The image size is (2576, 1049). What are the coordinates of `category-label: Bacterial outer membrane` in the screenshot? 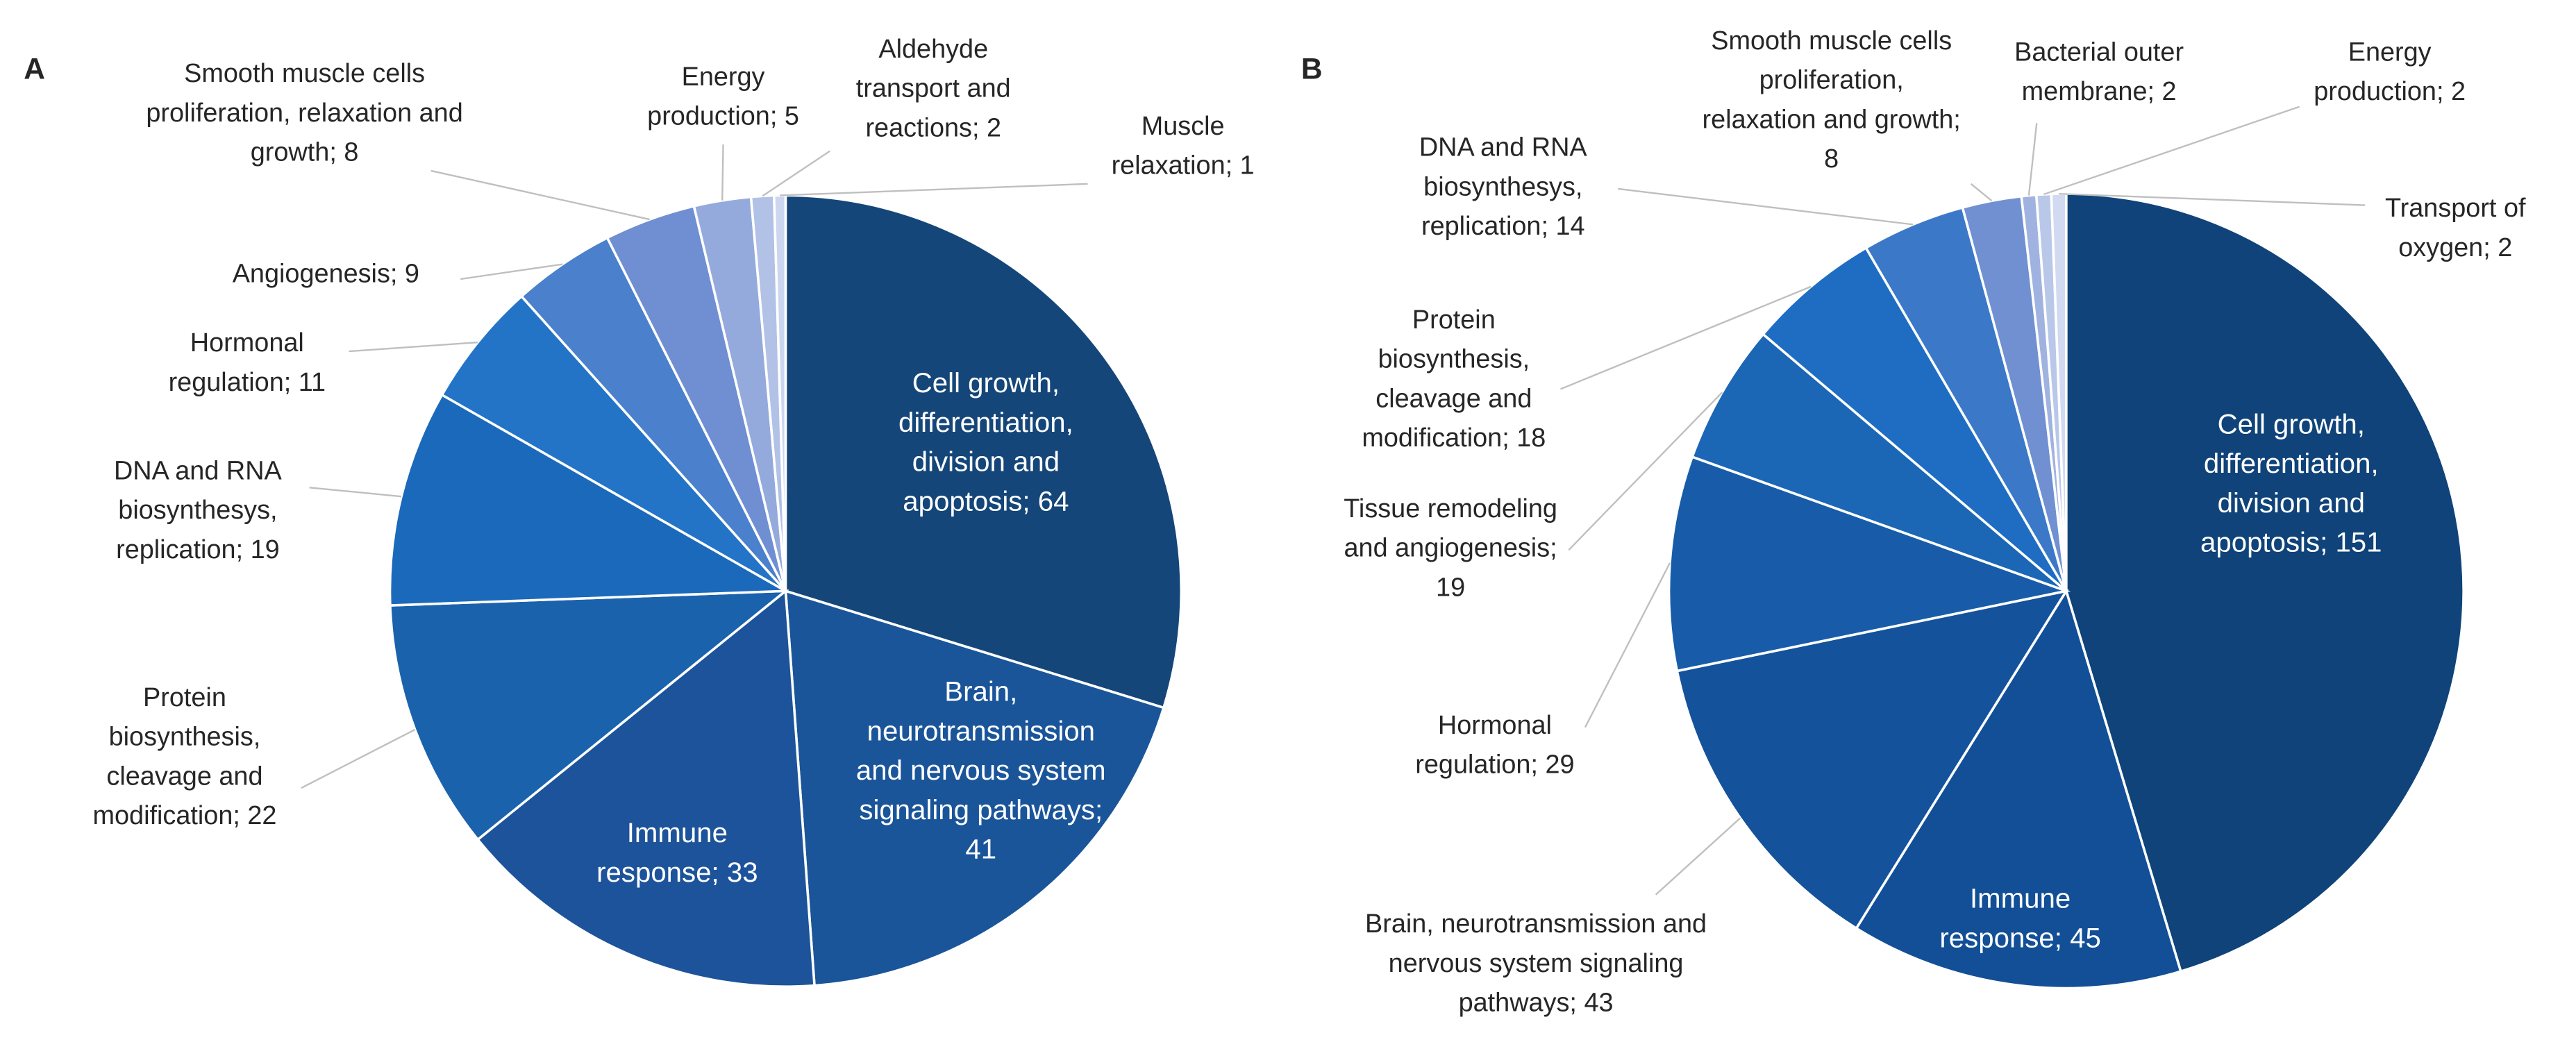 It's located at (2099, 73).